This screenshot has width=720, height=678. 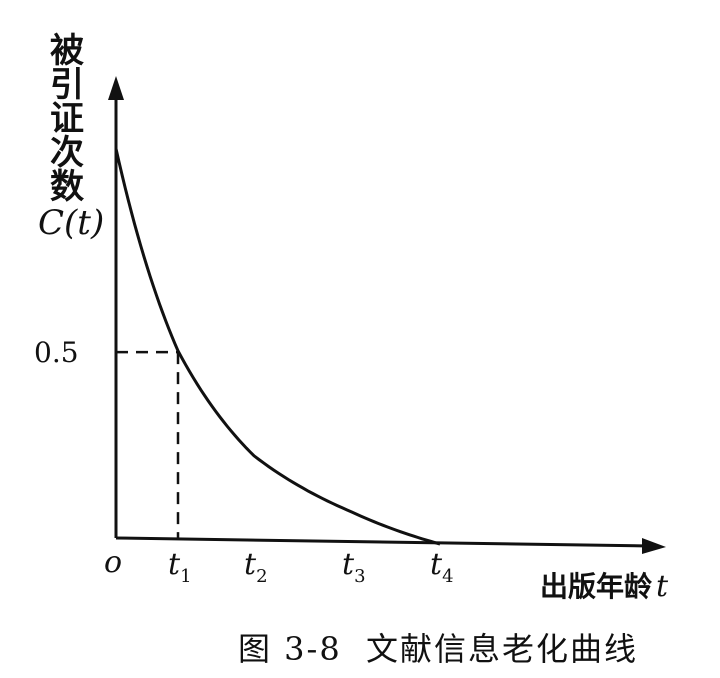 What do you see at coordinates (654, 546) in the screenshot?
I see `x-axis-arrow` at bounding box center [654, 546].